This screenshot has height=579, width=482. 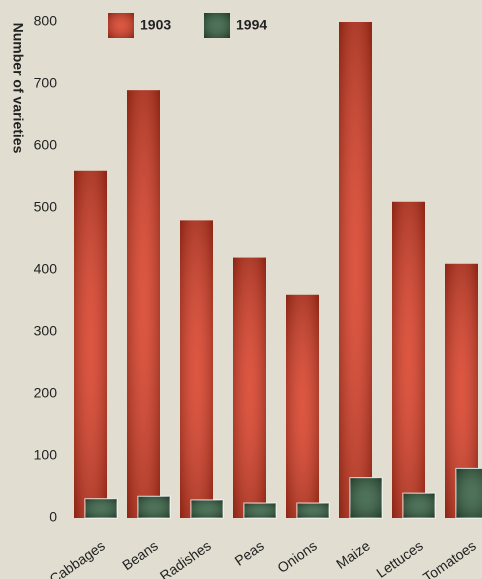 What do you see at coordinates (46, 21) in the screenshot?
I see `y-tick-label: 800` at bounding box center [46, 21].